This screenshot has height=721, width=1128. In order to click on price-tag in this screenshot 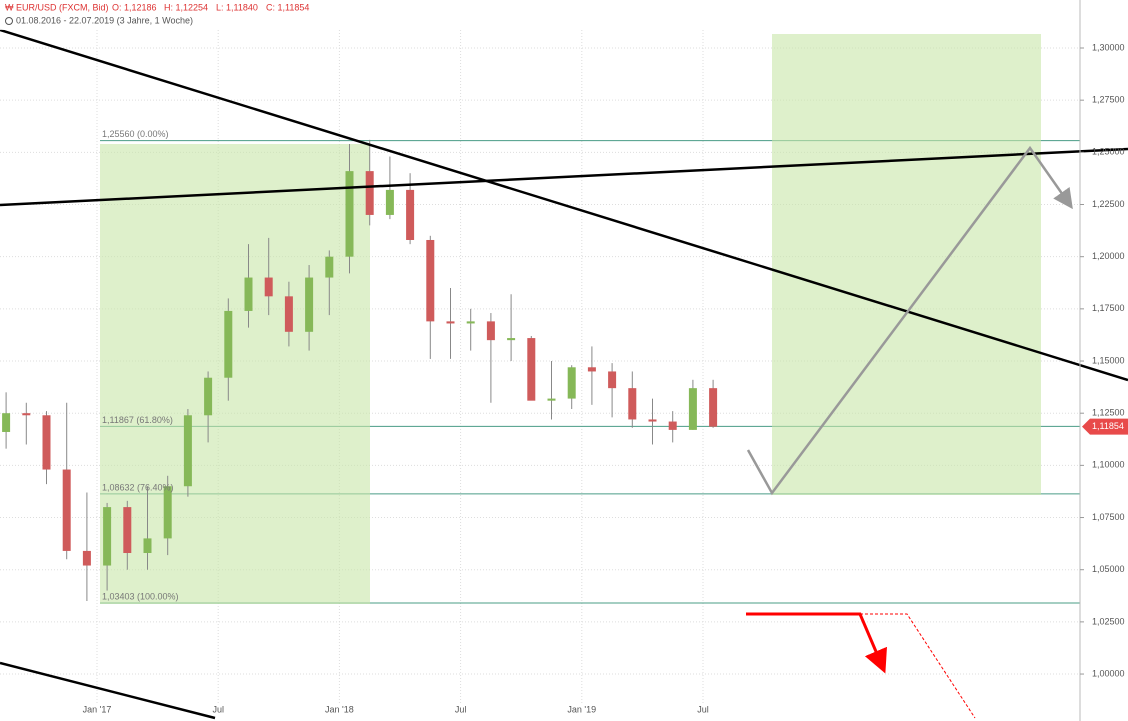, I will do `click(1105, 426)`.